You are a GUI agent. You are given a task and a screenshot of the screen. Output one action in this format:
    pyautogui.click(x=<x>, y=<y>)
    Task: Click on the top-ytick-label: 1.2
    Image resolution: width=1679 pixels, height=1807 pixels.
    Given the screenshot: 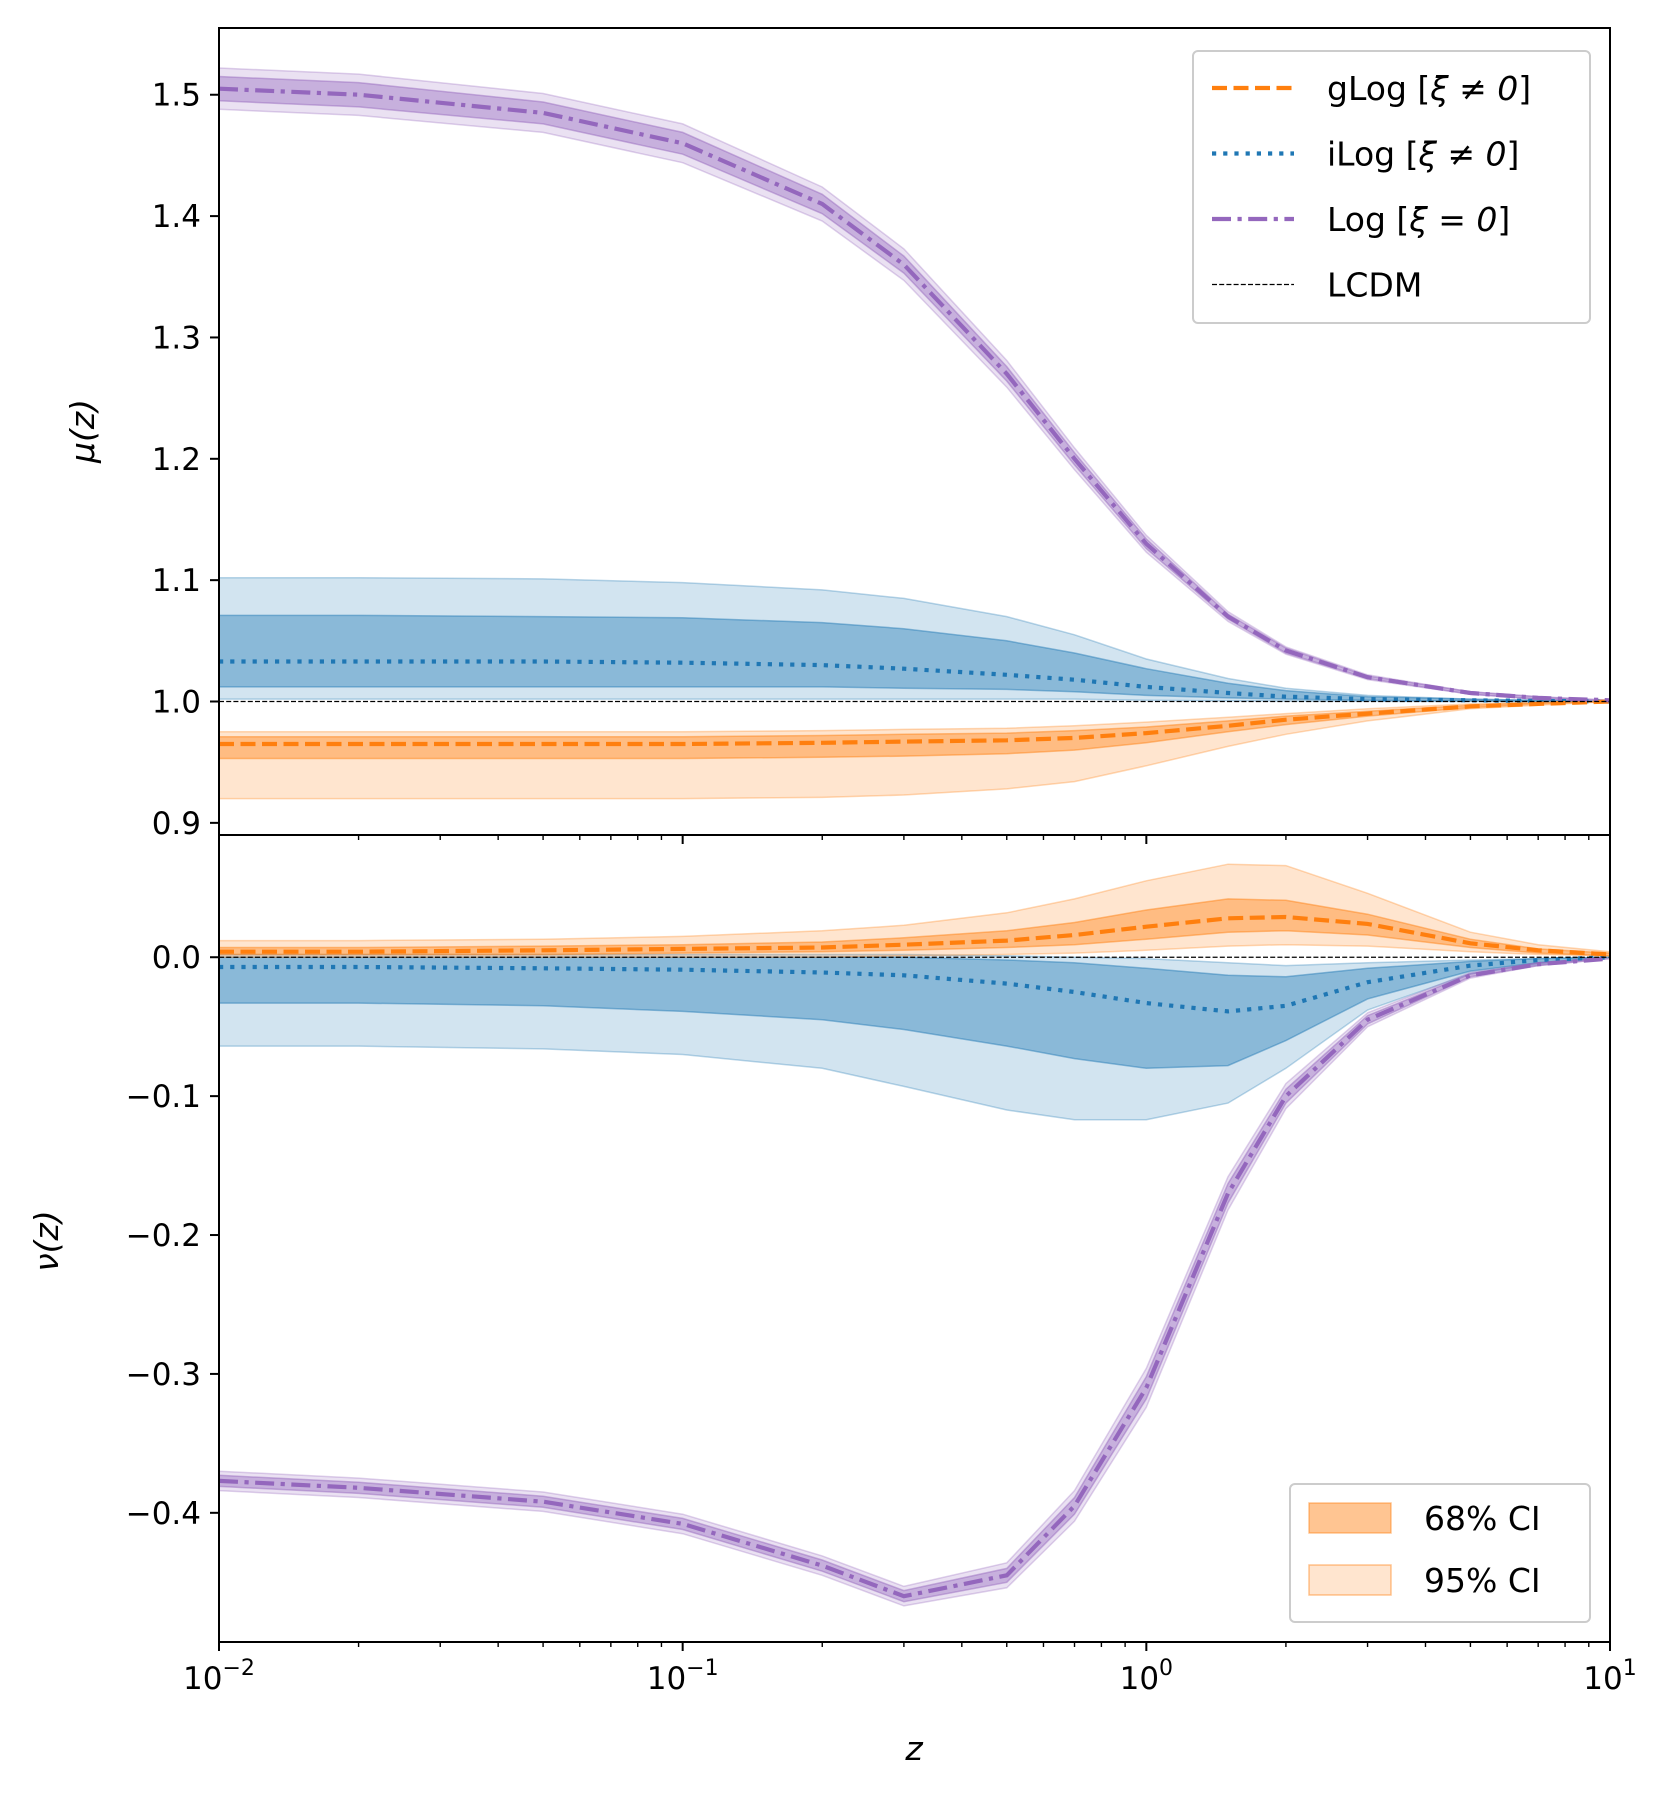 What is the action you would take?
    pyautogui.click(x=176, y=460)
    